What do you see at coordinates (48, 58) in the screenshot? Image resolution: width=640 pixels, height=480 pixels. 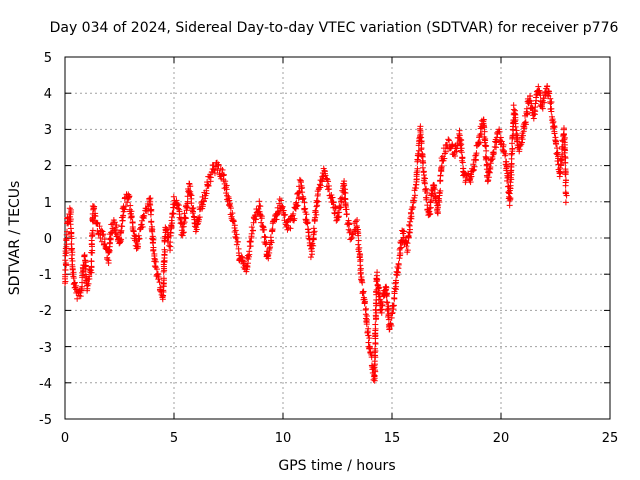 I see `y-tick-label-5: 5` at bounding box center [48, 58].